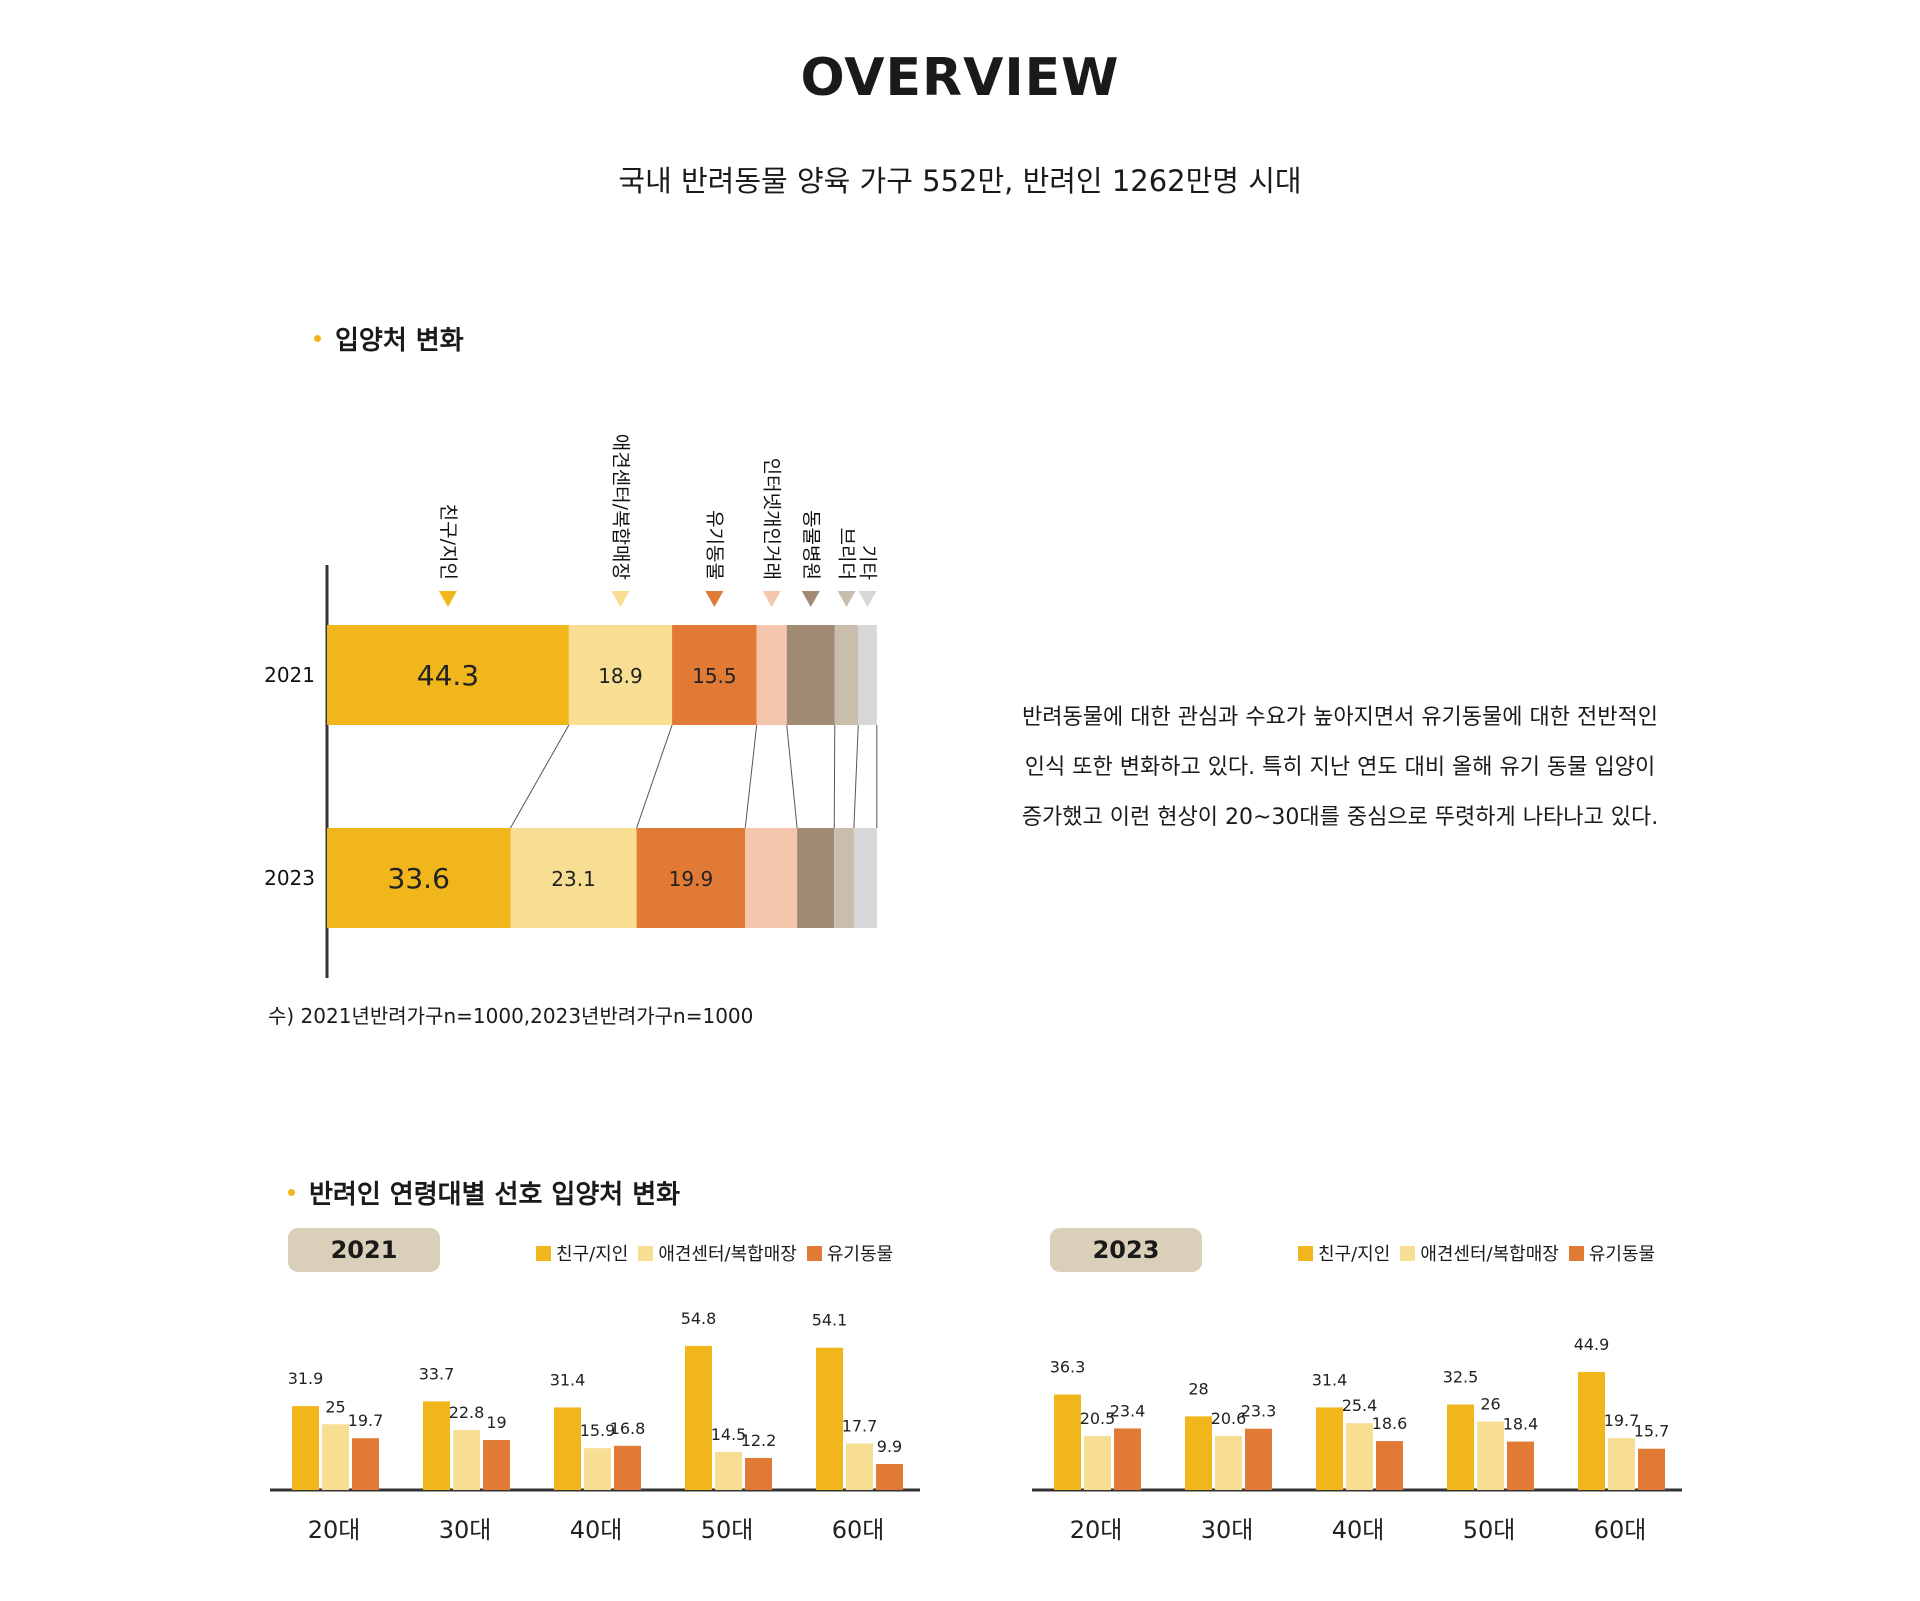  I want to click on series-label: 인터넷개인거래, so click(772, 519).